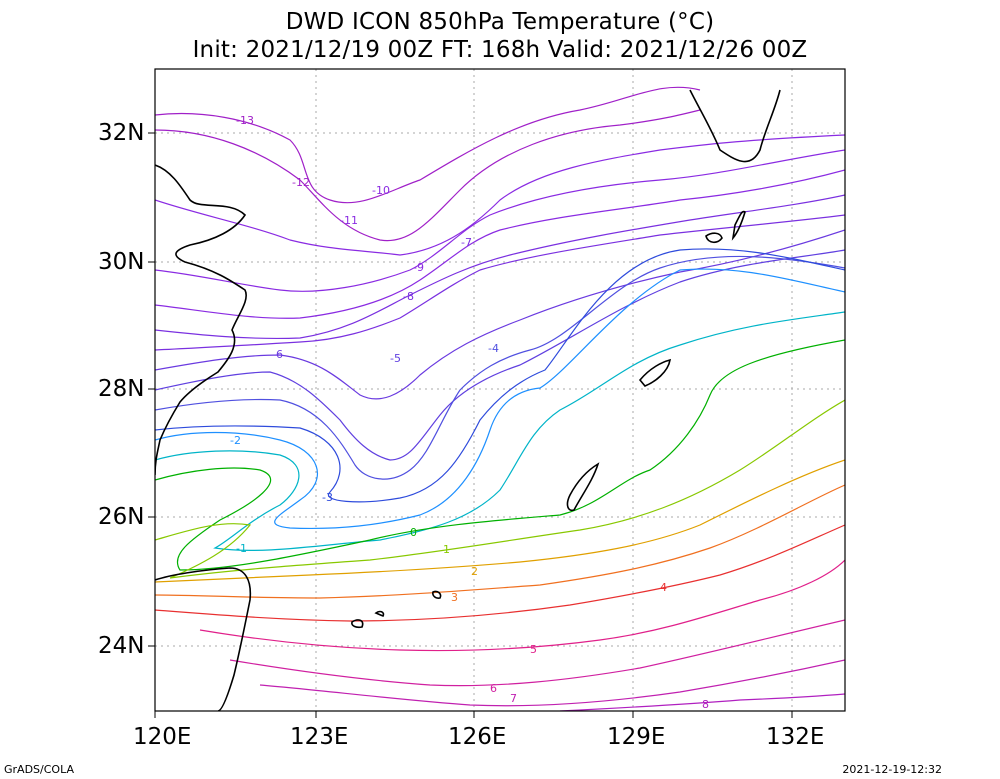 The width and height of the screenshot is (1000, 779). Describe the element at coordinates (513, 698) in the screenshot. I see `contour-label: 7` at that location.